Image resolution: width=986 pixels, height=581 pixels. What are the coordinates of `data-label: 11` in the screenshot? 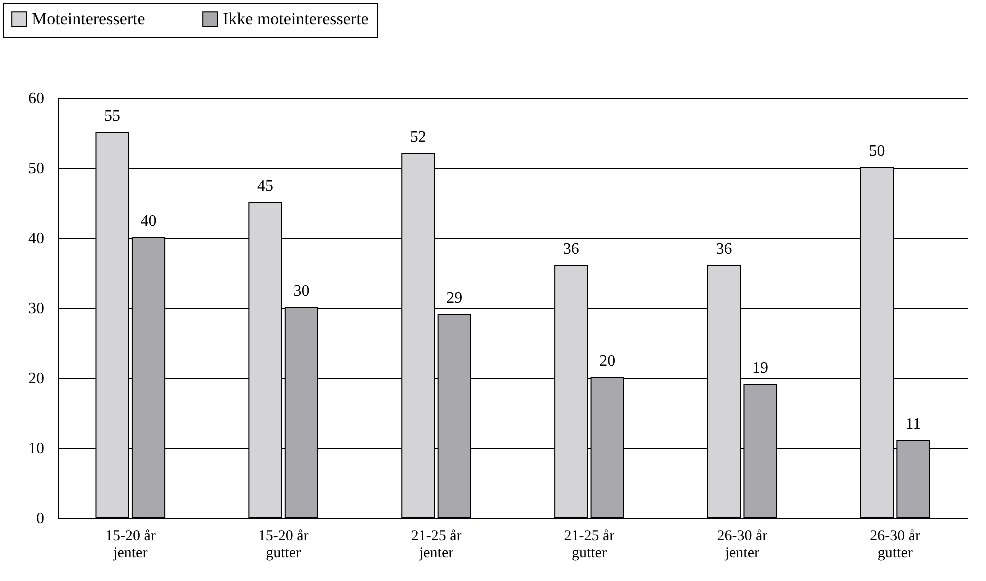 It's located at (914, 424).